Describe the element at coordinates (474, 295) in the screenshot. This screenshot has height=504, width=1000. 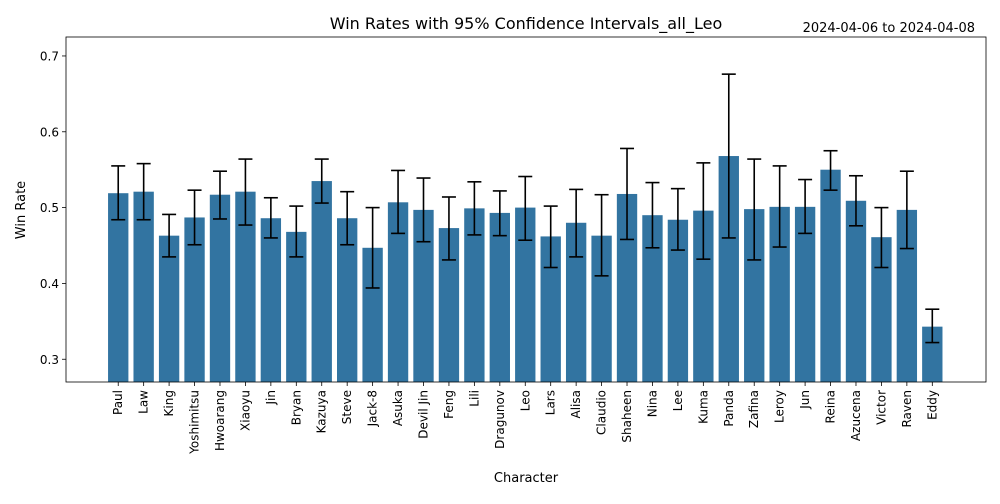
I see `bar-lili` at that location.